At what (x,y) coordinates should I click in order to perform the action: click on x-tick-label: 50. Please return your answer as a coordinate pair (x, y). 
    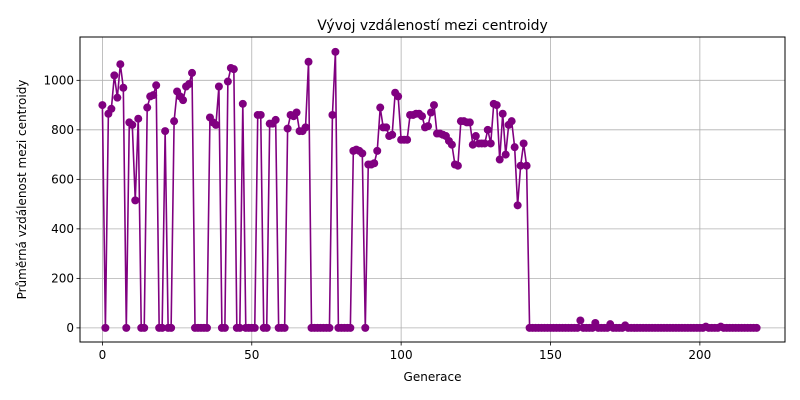
    Looking at the image, I should click on (251, 355).